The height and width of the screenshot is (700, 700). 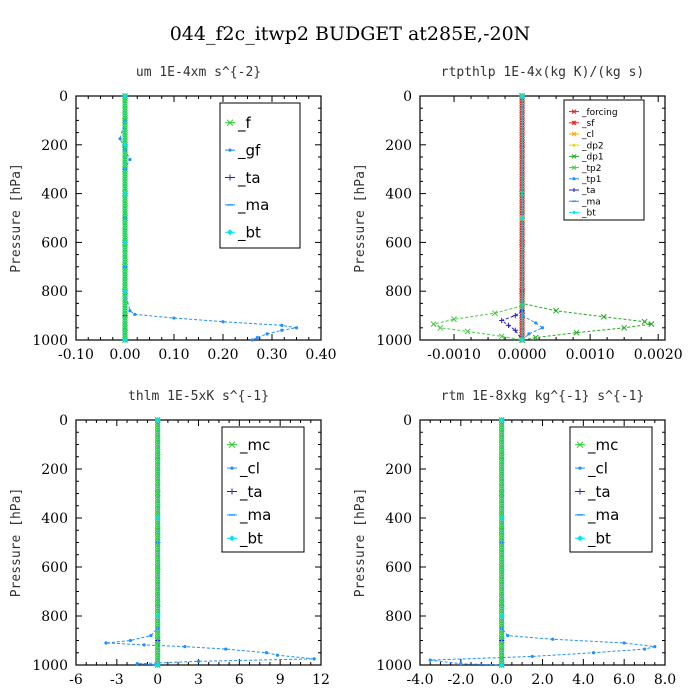 I want to click on legend: _mc _cl _ta _ma _bt, so click(x=263, y=489).